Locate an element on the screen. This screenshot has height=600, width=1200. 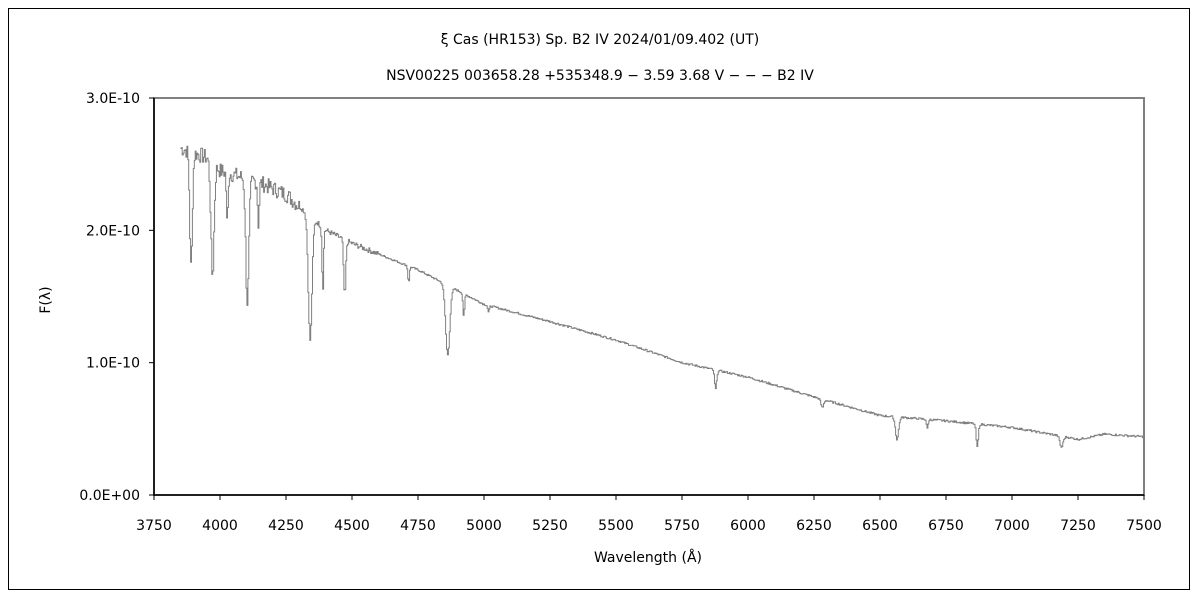
x-tick-label: 5500 is located at coordinates (616, 526).